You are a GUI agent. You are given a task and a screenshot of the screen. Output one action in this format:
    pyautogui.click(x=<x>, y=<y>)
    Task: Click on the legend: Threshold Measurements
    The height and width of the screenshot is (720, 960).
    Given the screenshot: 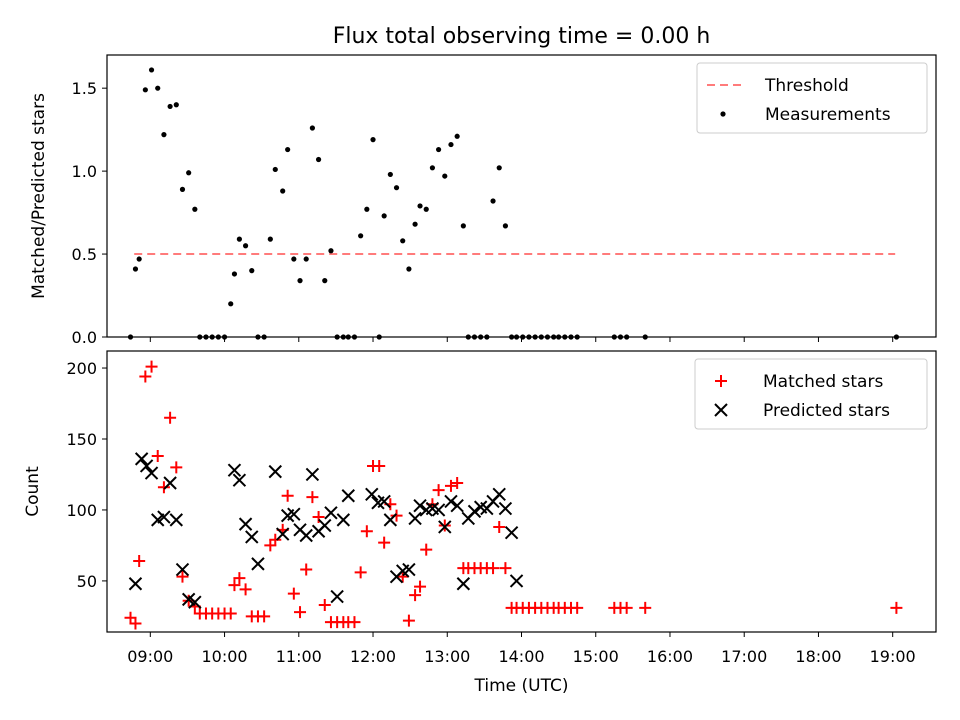 What is the action you would take?
    pyautogui.click(x=812, y=98)
    